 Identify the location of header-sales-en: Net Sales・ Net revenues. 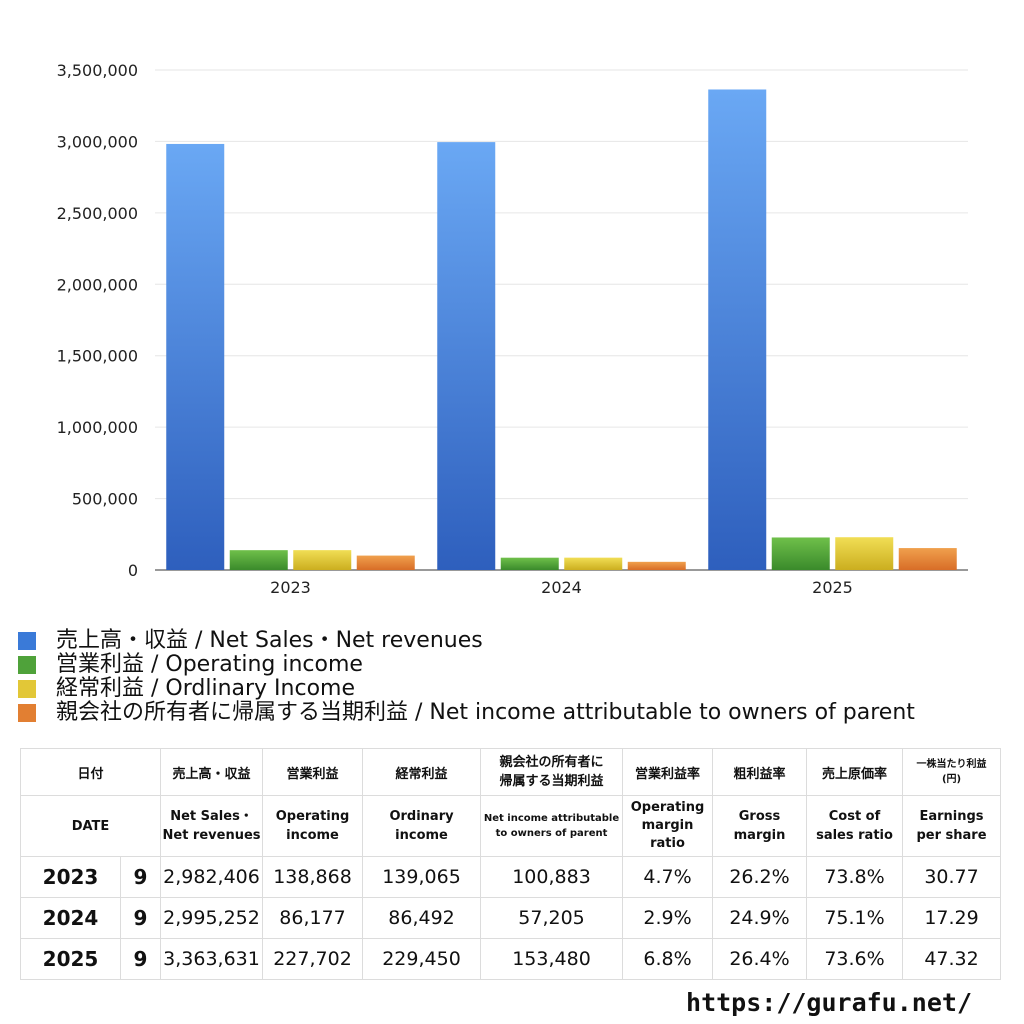
(212, 826).